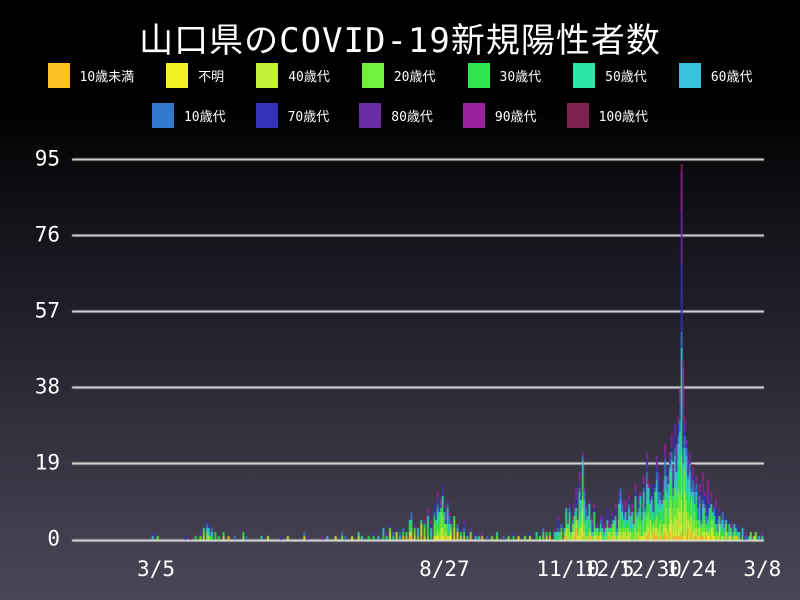  What do you see at coordinates (444, 569) in the screenshot?
I see `x-tick-label: 8/27` at bounding box center [444, 569].